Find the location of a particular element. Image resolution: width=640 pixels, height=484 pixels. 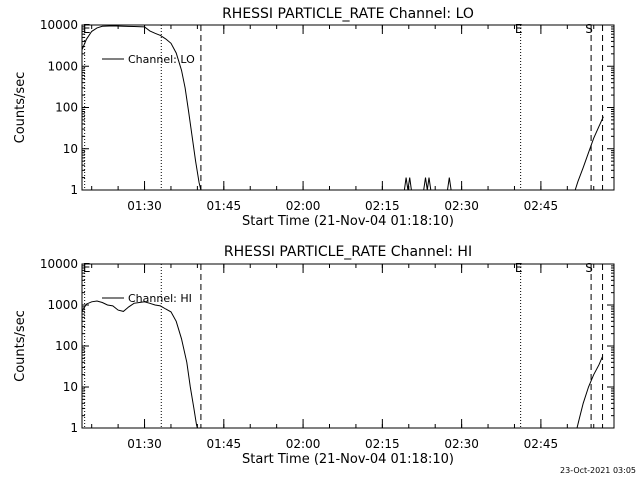

chart-title: RHESSI PARTICLE_RATE Channel: LO is located at coordinates (348, 14).